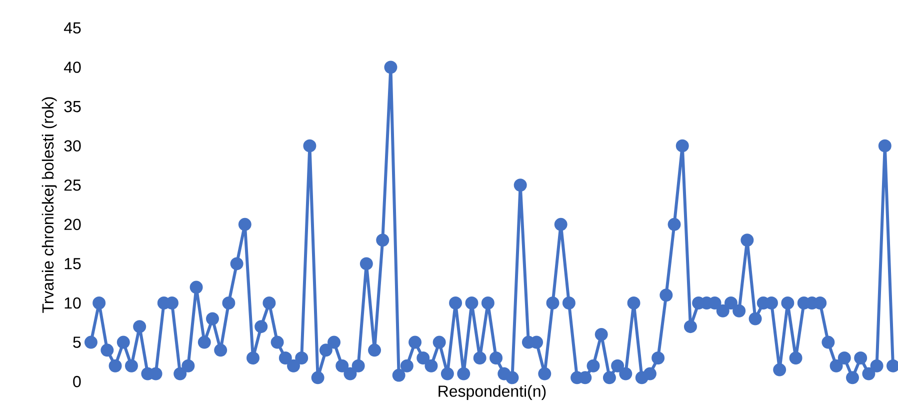  Describe the element at coordinates (72, 224) in the screenshot. I see `y-tick-label: 20` at that location.